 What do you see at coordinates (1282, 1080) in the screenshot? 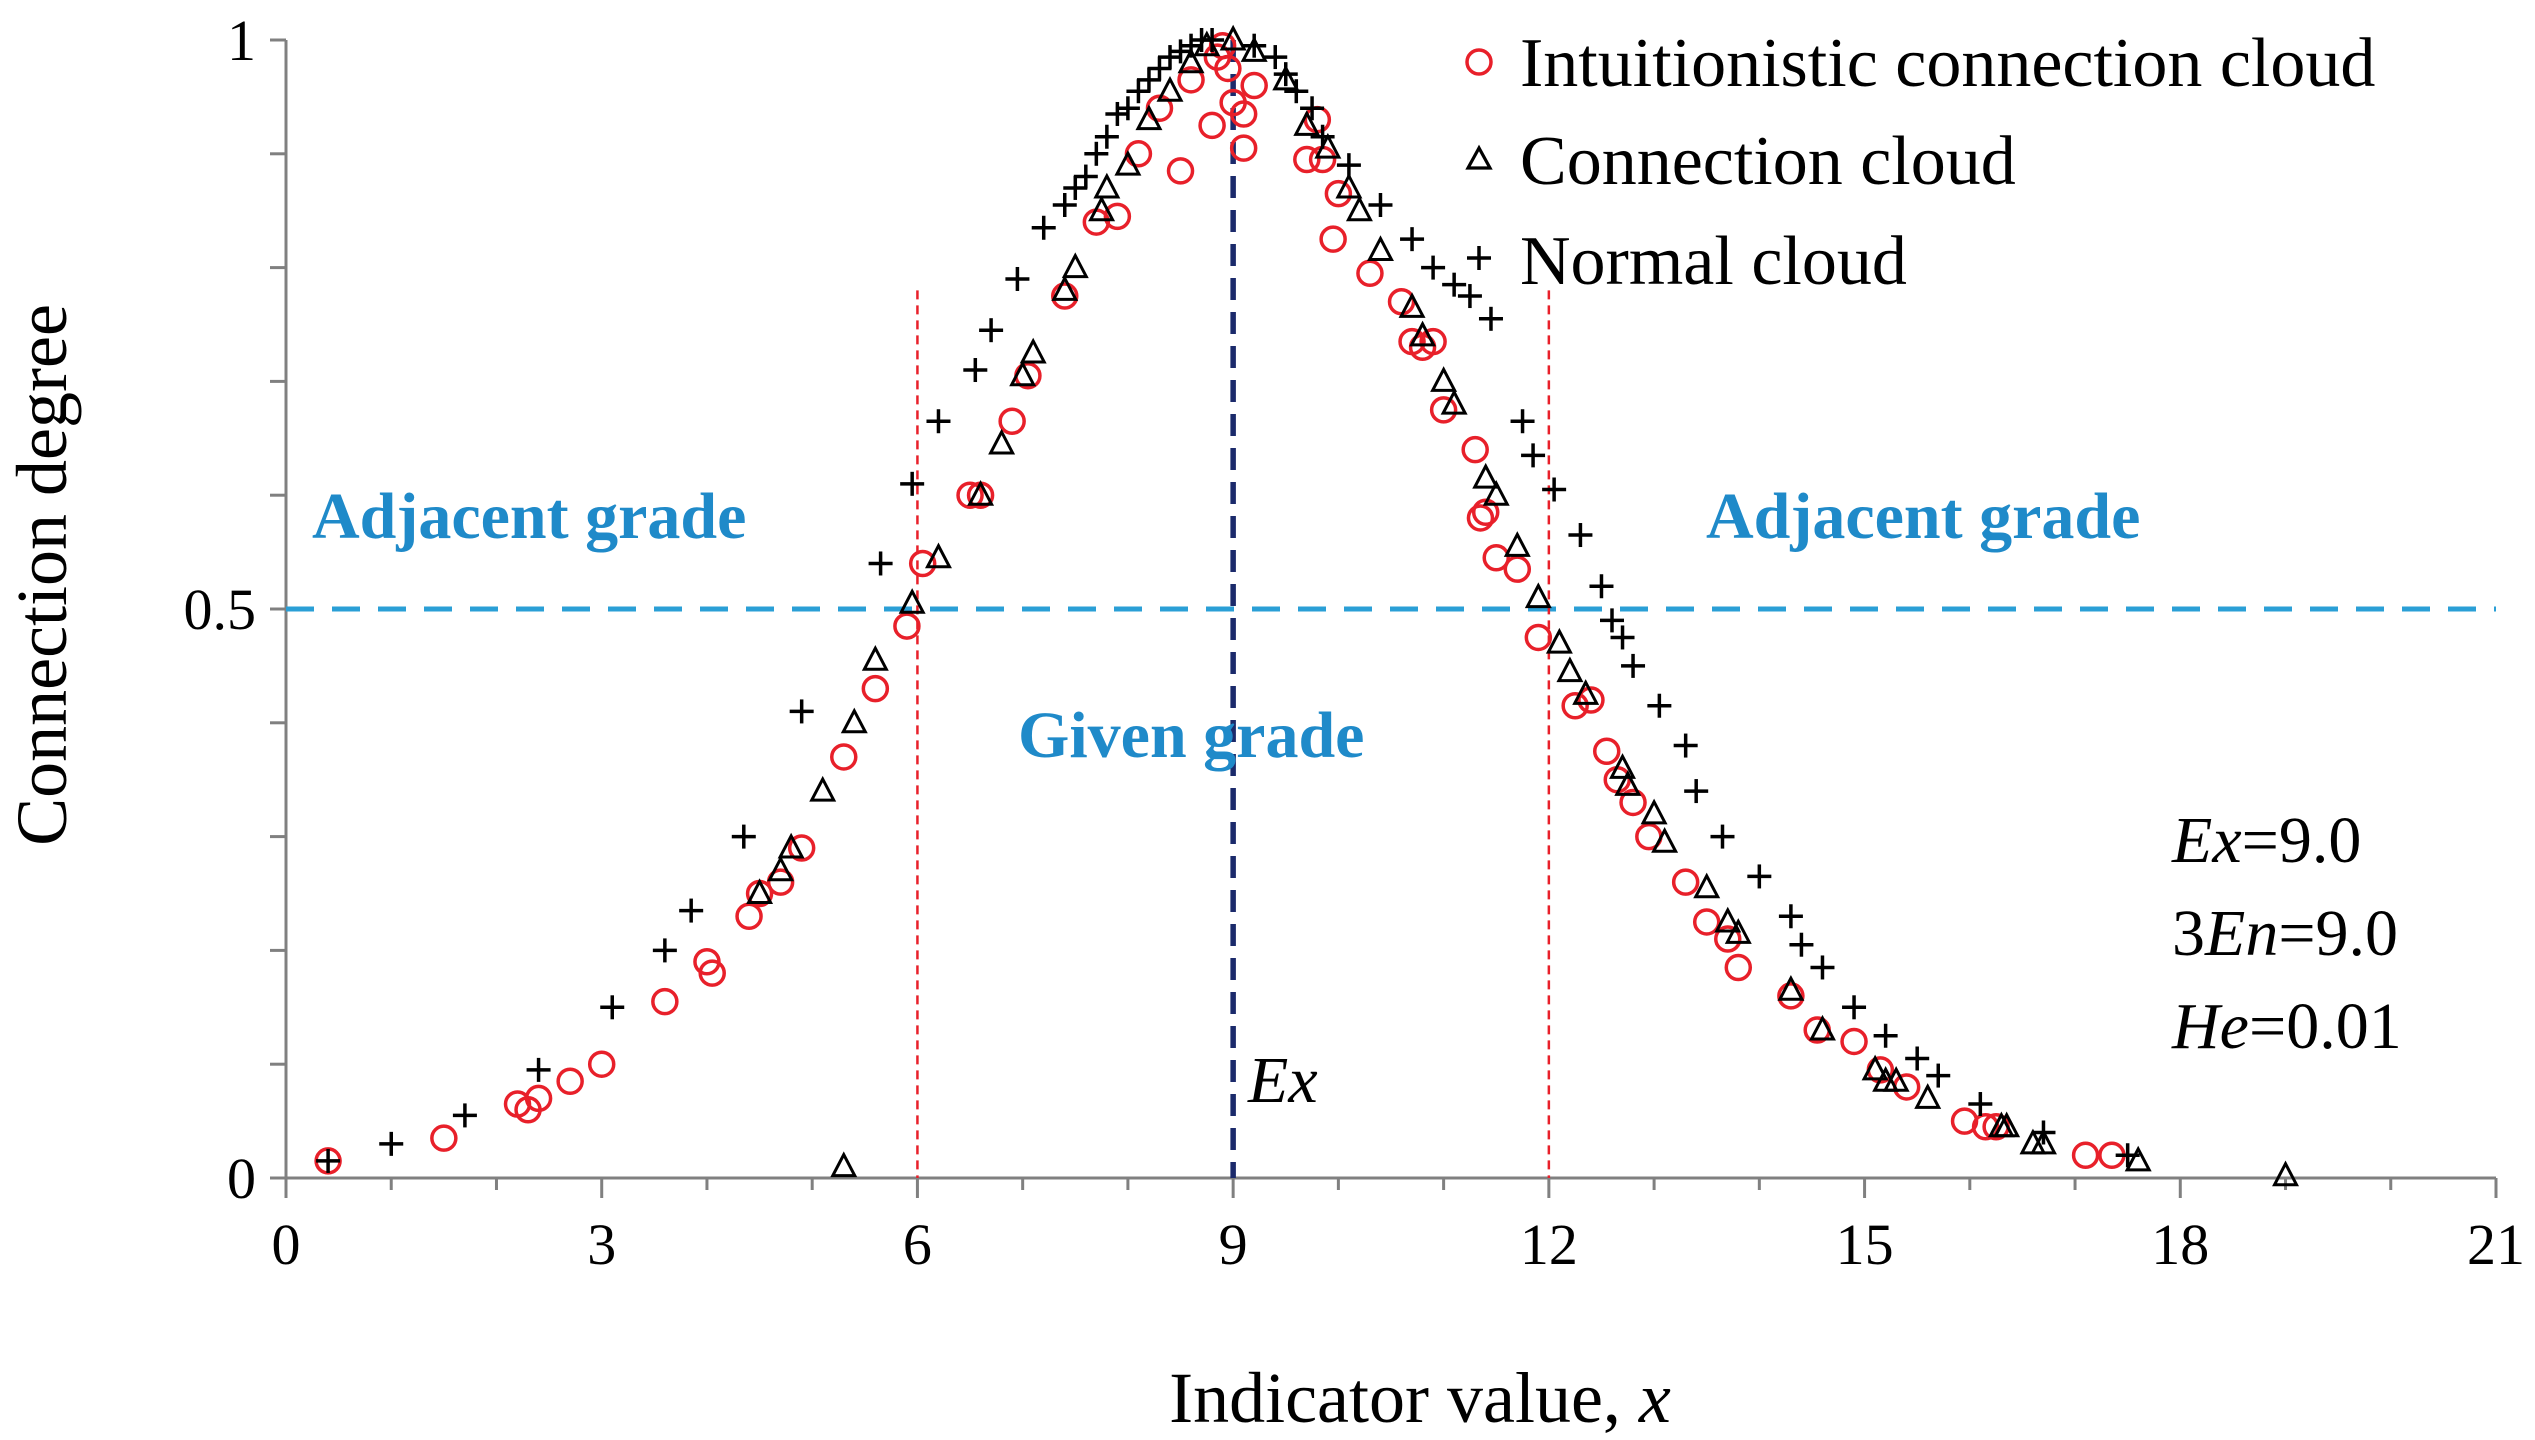
I see `ex-line-label: Ex` at bounding box center [1282, 1080].